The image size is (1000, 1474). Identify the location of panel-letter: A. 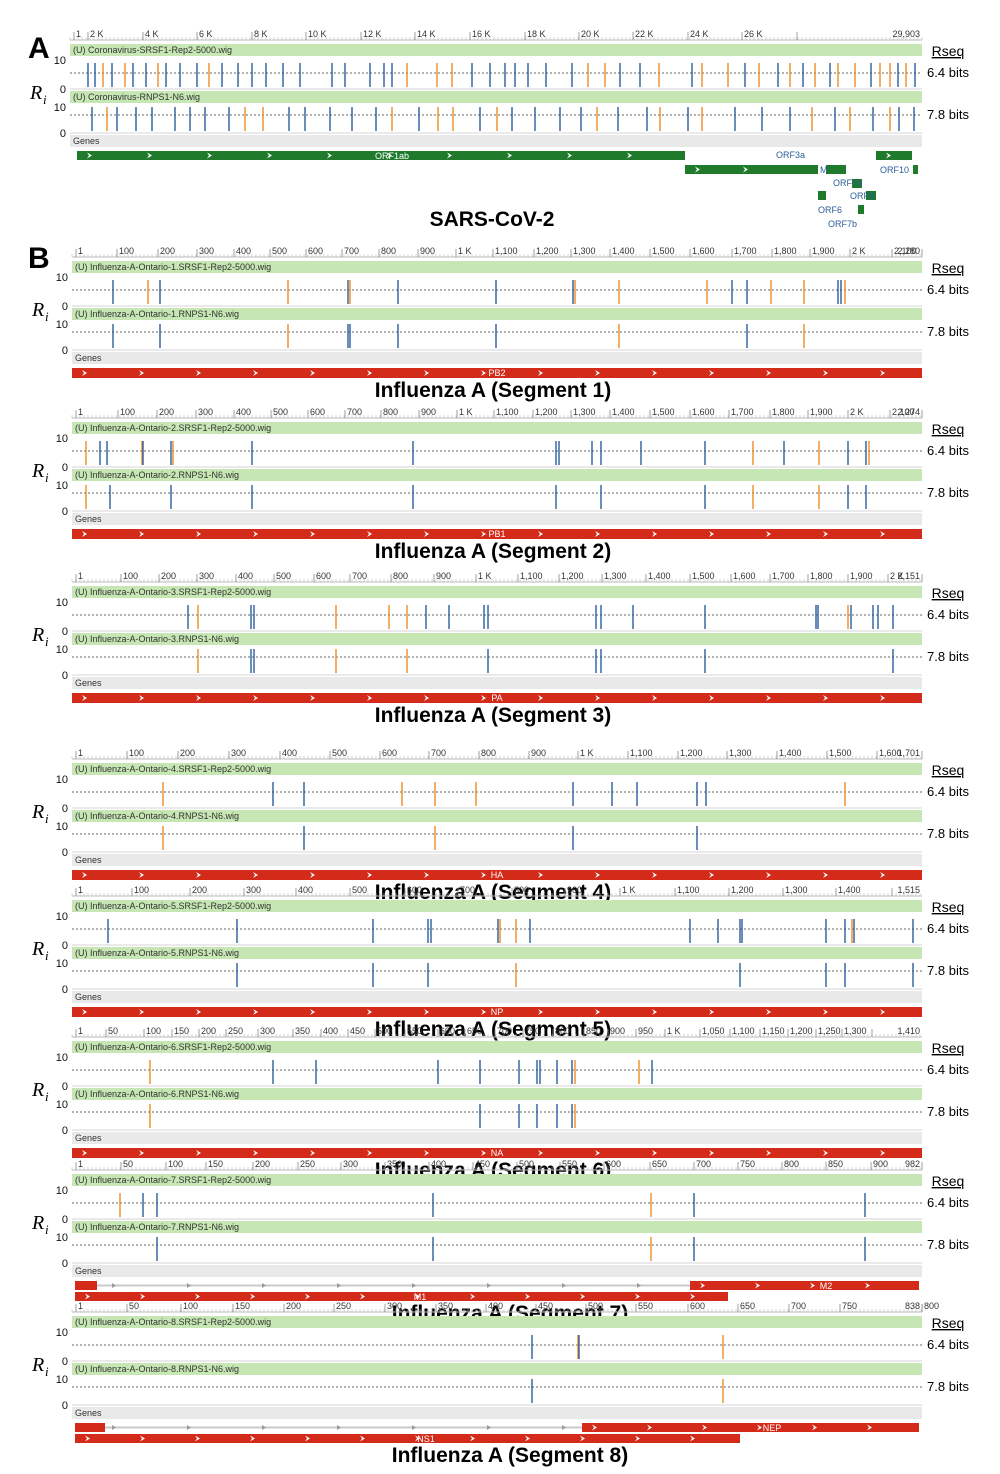
(39, 48).